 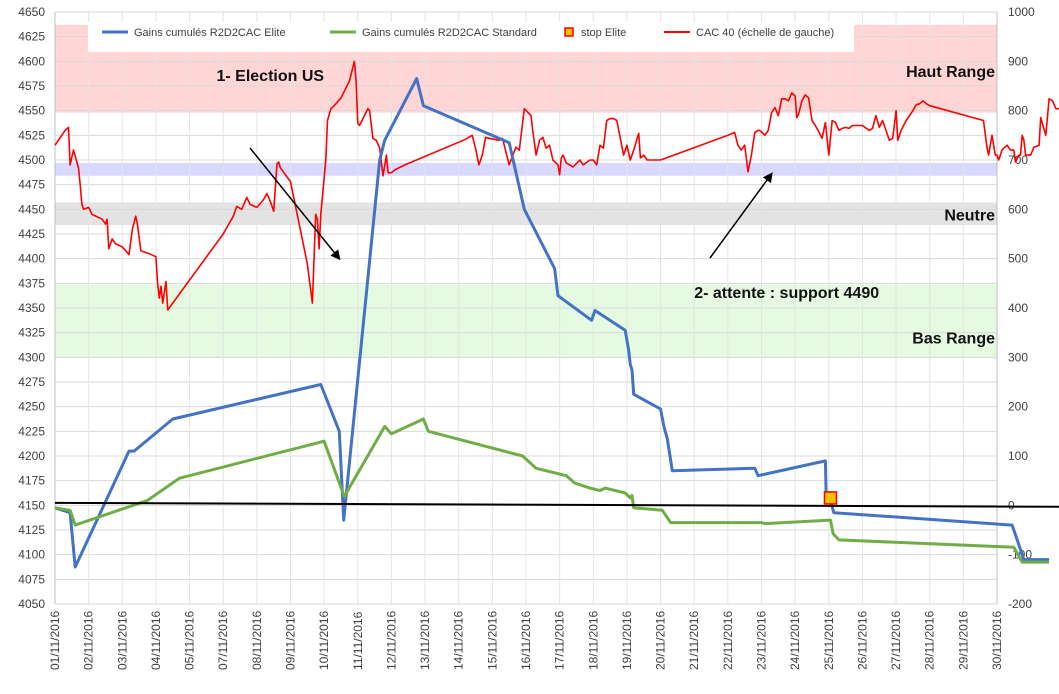 What do you see at coordinates (324, 640) in the screenshot?
I see `x-axis-tick-label: 10/11/2016` at bounding box center [324, 640].